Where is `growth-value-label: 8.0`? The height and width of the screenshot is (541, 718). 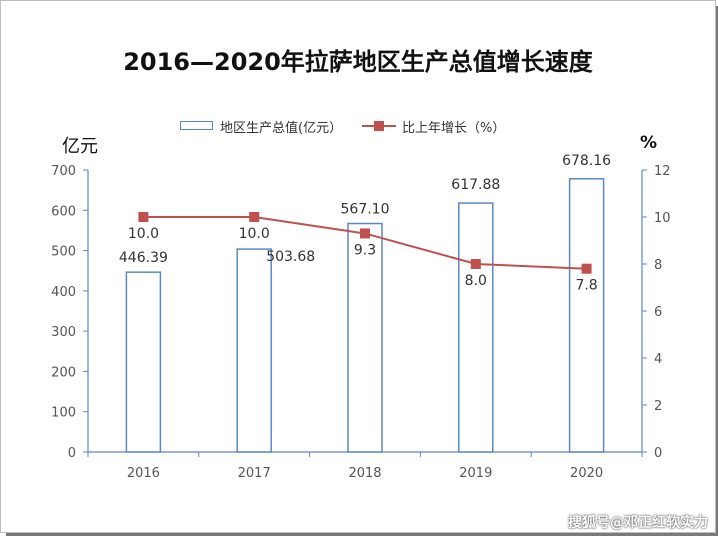
growth-value-label: 8.0 is located at coordinates (476, 281).